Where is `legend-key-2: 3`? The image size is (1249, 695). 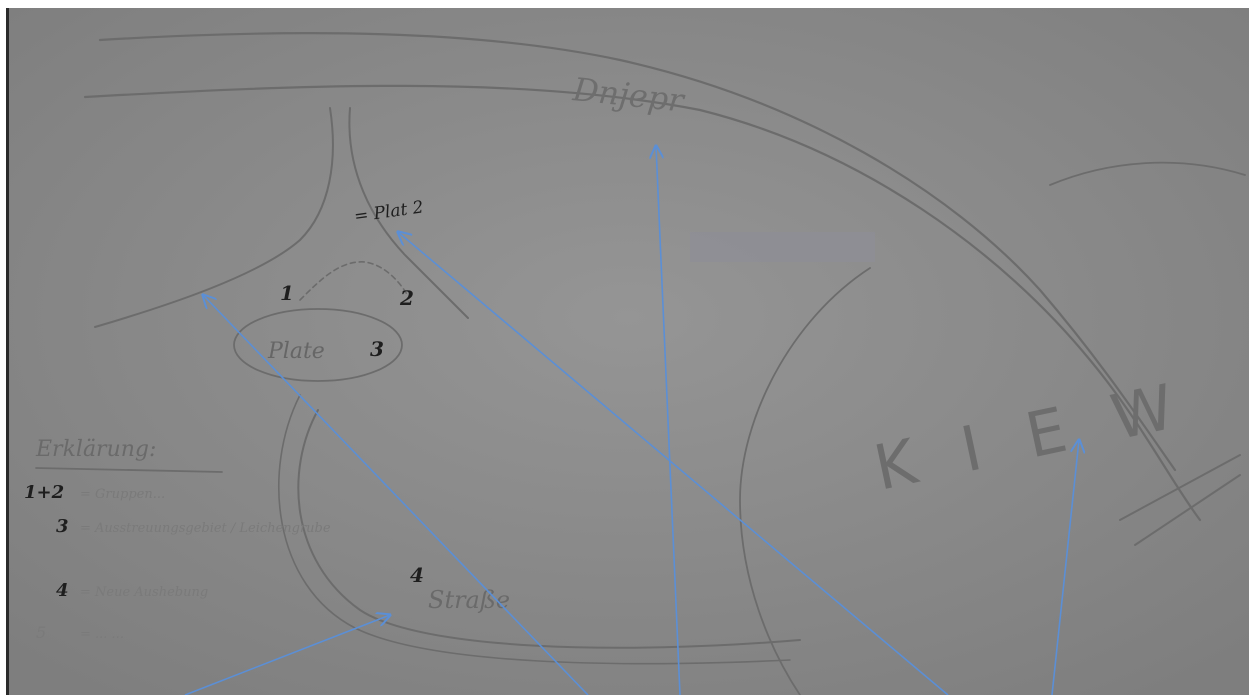 legend-key-2: 3 is located at coordinates (62, 526).